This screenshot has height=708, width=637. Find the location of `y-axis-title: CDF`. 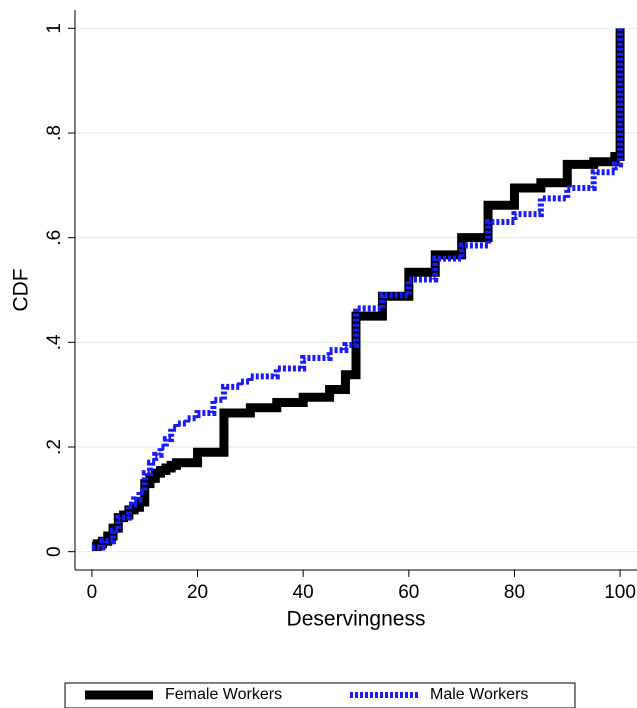

y-axis-title: CDF is located at coordinates (21, 289).